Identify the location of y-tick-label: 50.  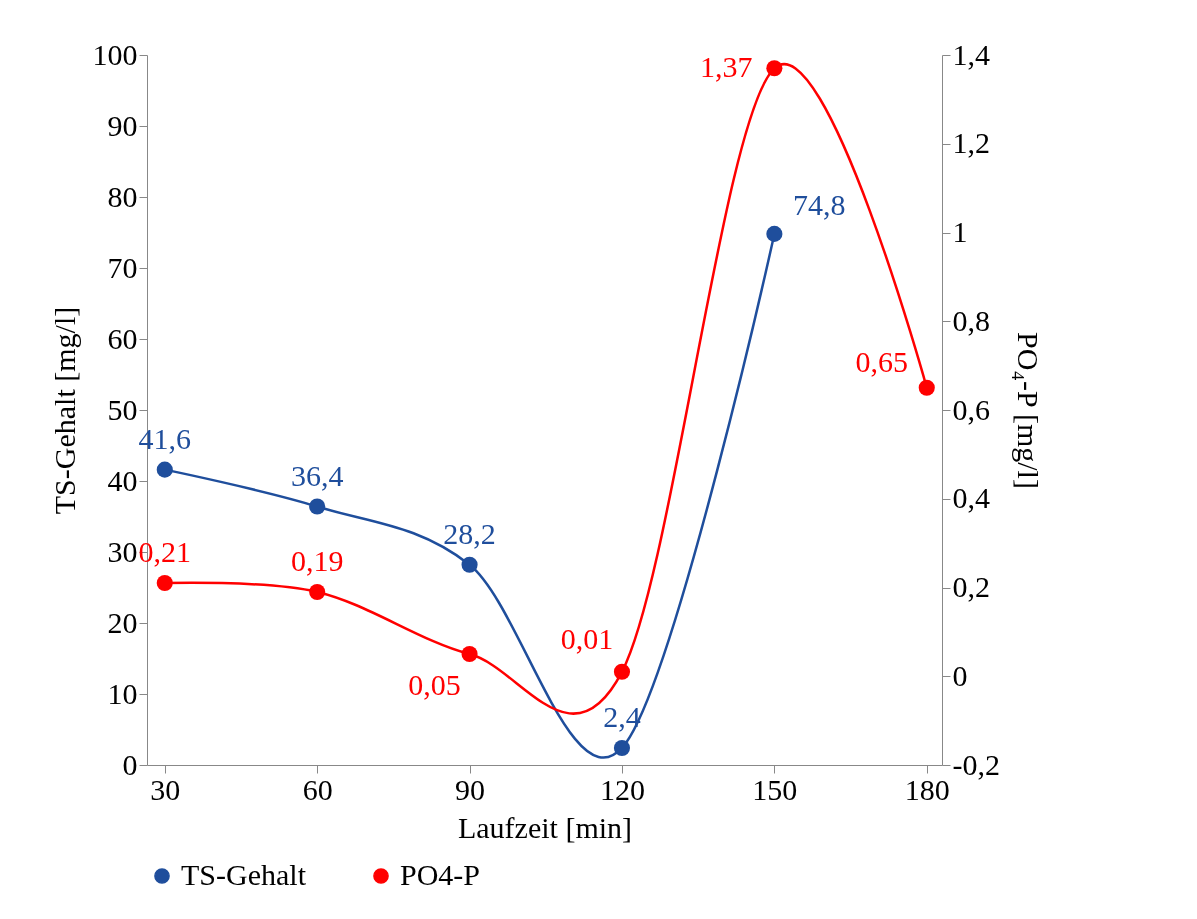
(122, 409).